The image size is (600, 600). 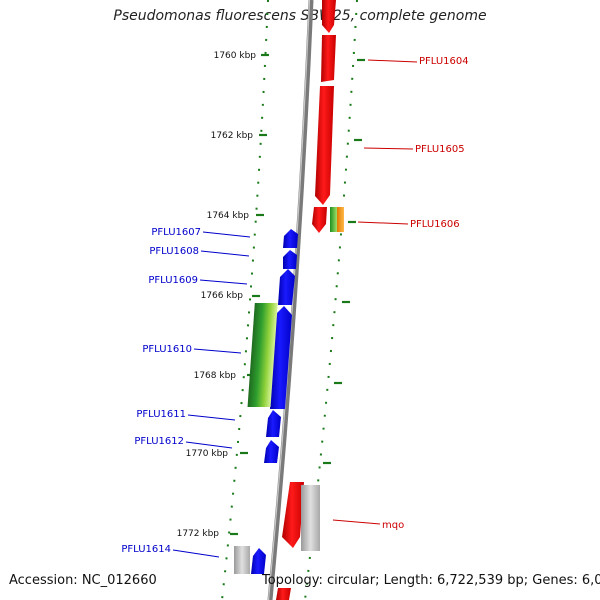 I want to click on gene-label-pflu1604: PFLU1604, so click(x=444, y=61).